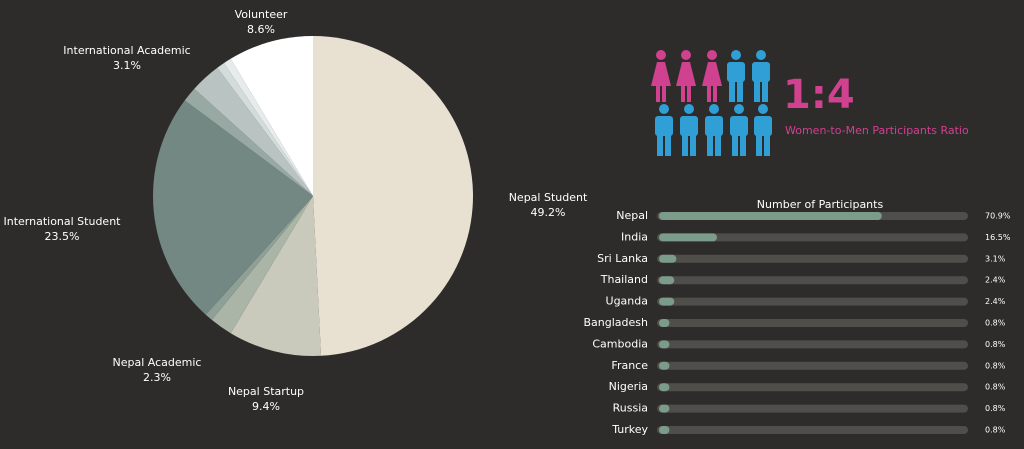 This screenshot has height=449, width=1024. What do you see at coordinates (127, 65) in the screenshot?
I see `slice-value: 3.1%` at bounding box center [127, 65].